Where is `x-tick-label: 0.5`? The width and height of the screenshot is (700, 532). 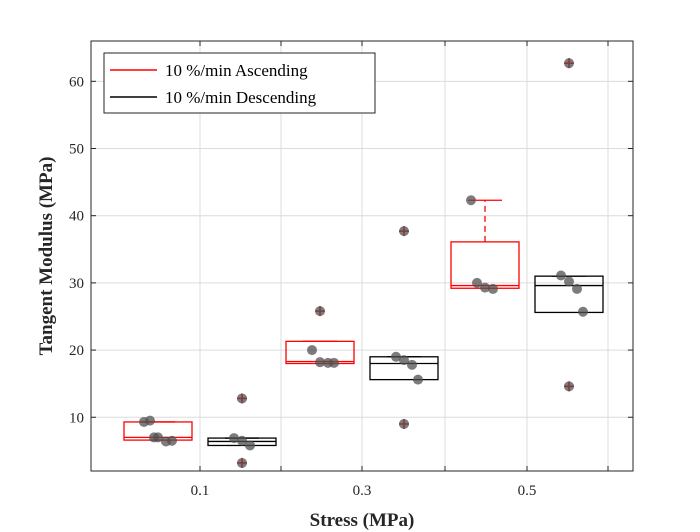 x-tick-label: 0.5 is located at coordinates (527, 491).